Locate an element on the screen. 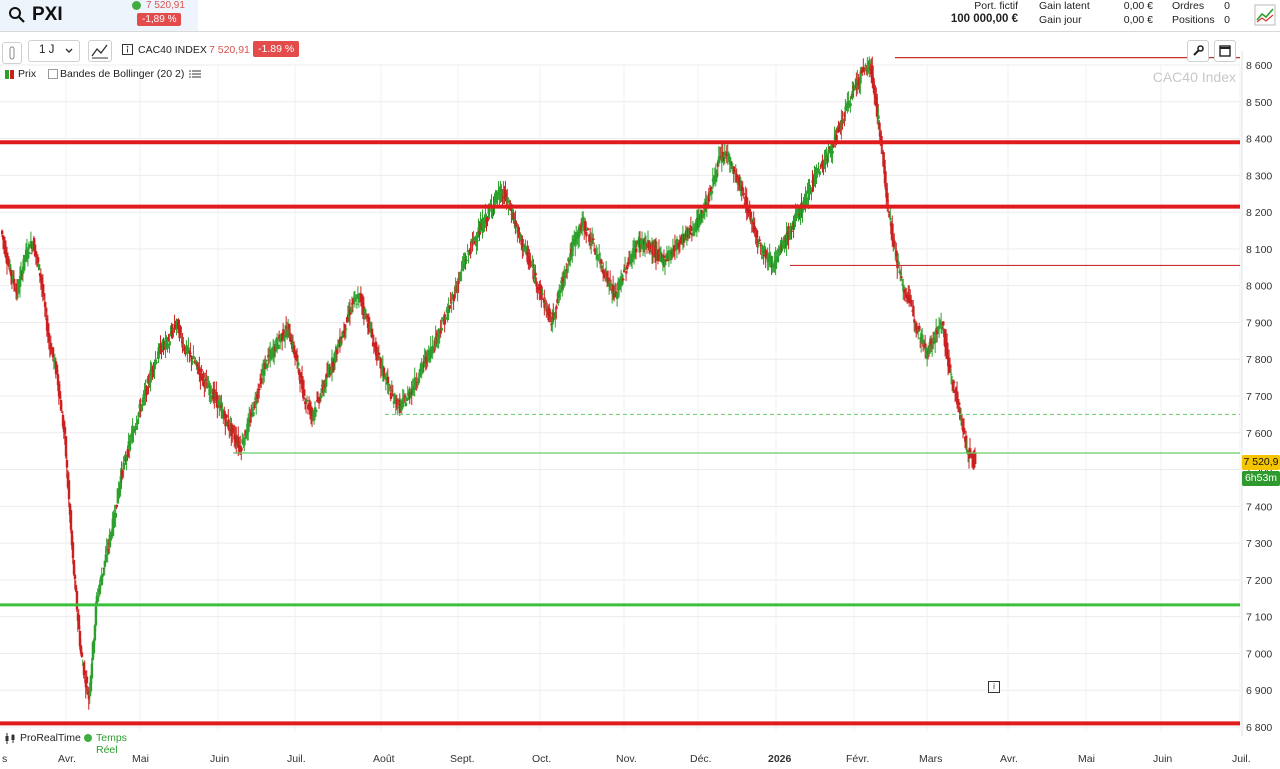  legend-bollinger: Bandes de Bollinger (20 2) is located at coordinates (122, 74).